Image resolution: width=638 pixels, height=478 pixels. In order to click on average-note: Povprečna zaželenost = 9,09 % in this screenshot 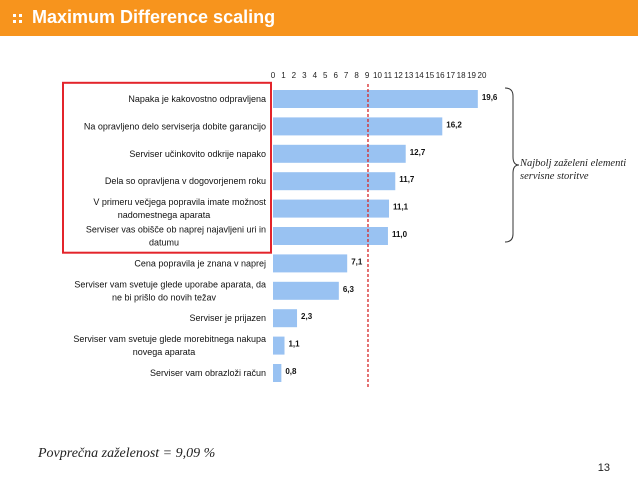, I will do `click(127, 453)`.